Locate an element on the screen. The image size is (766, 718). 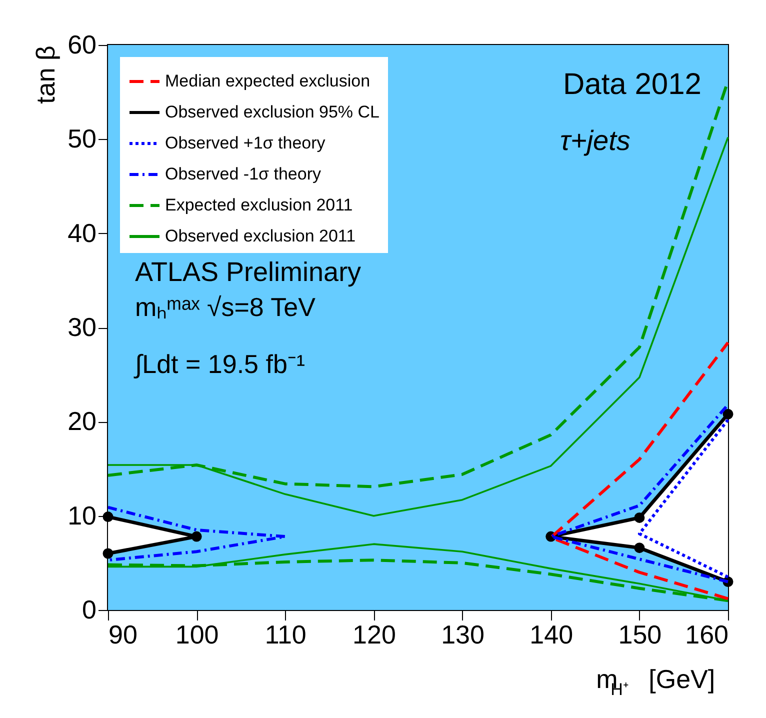
legend-label: Expected exclusion 2011 is located at coordinates (259, 205).